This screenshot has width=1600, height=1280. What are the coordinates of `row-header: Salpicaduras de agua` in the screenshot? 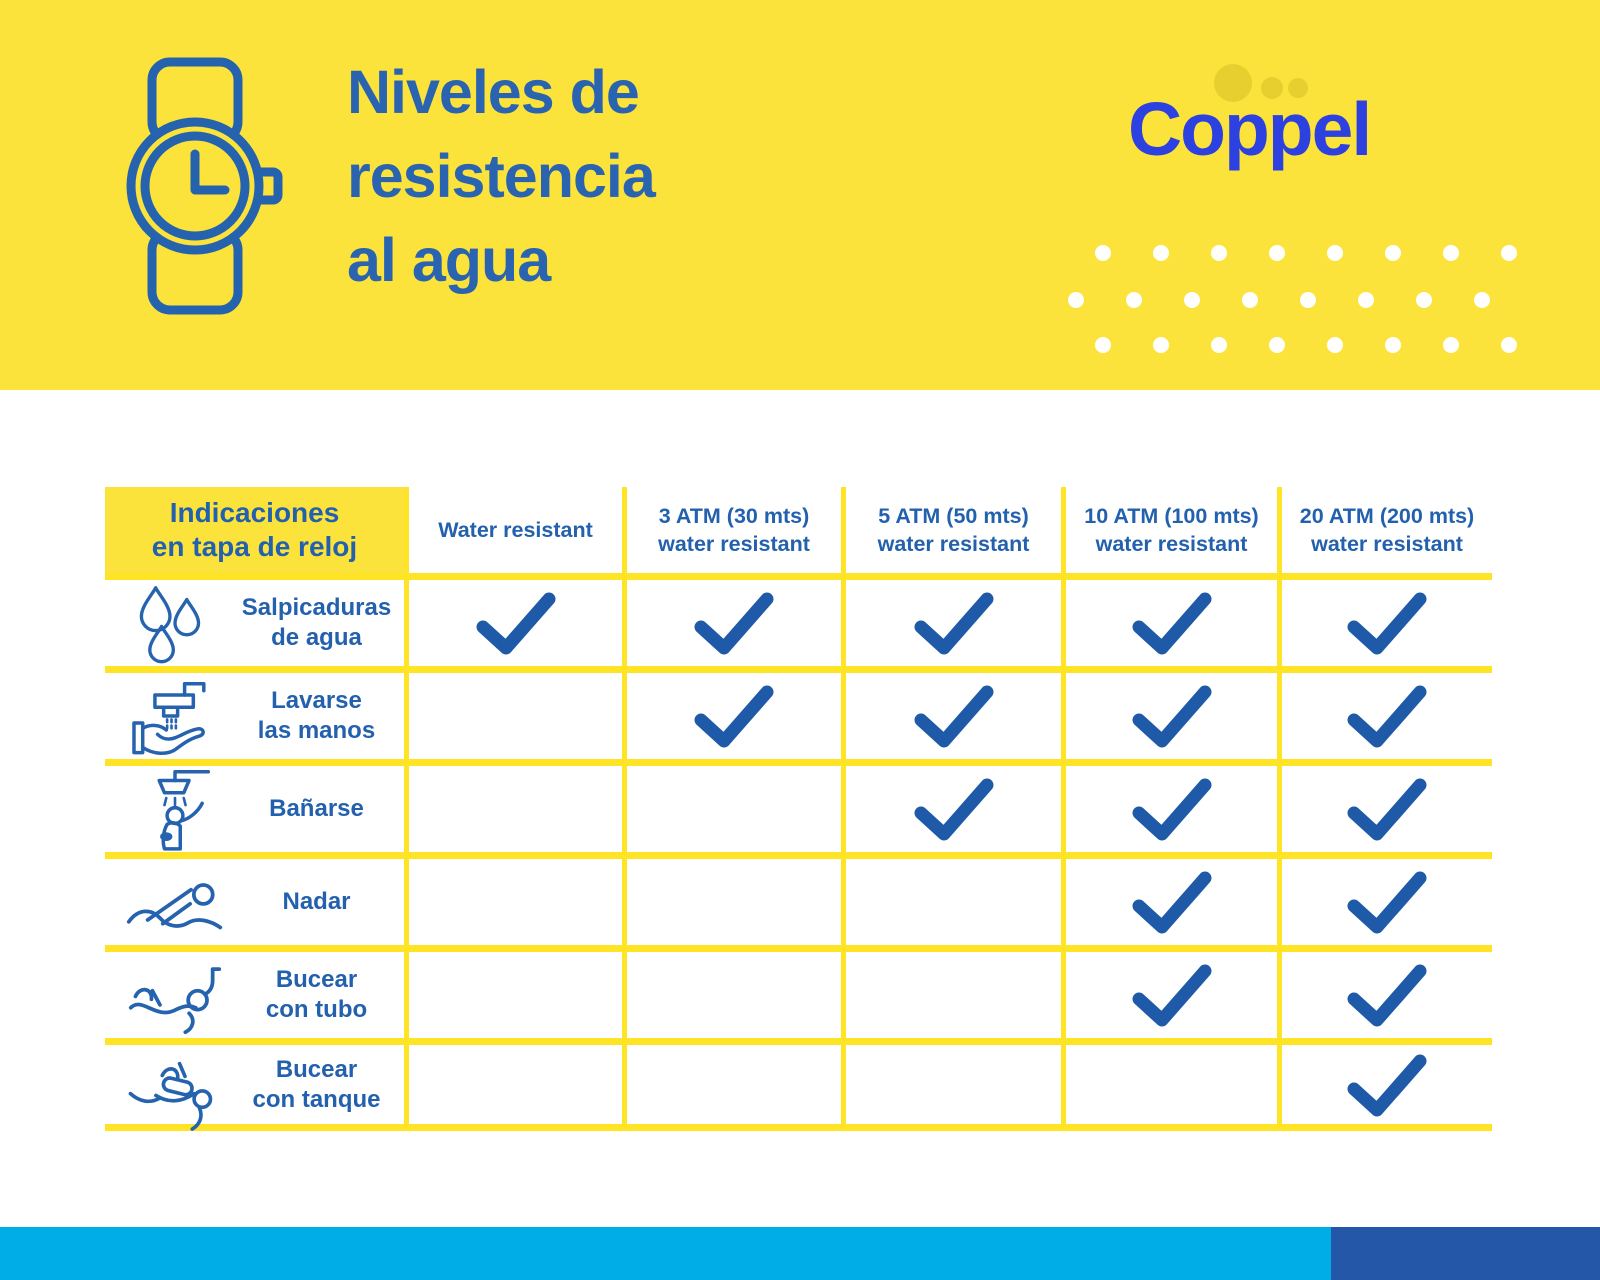 It's located at (254, 619).